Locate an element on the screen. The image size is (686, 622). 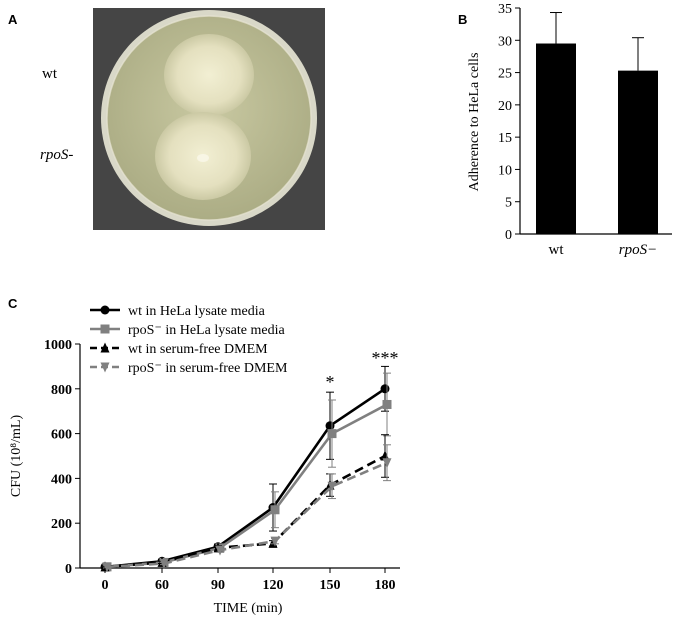
bar-chart-ylabel: Adherence to HeLa cells is located at coordinates (474, 122).